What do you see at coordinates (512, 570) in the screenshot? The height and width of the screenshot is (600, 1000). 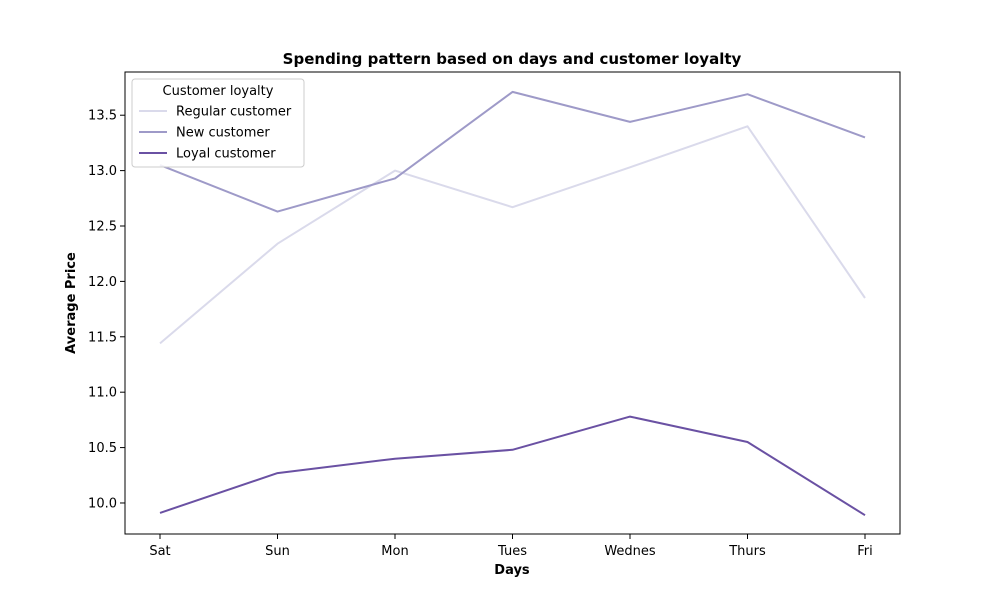 I see `x-axis-title: Days` at bounding box center [512, 570].